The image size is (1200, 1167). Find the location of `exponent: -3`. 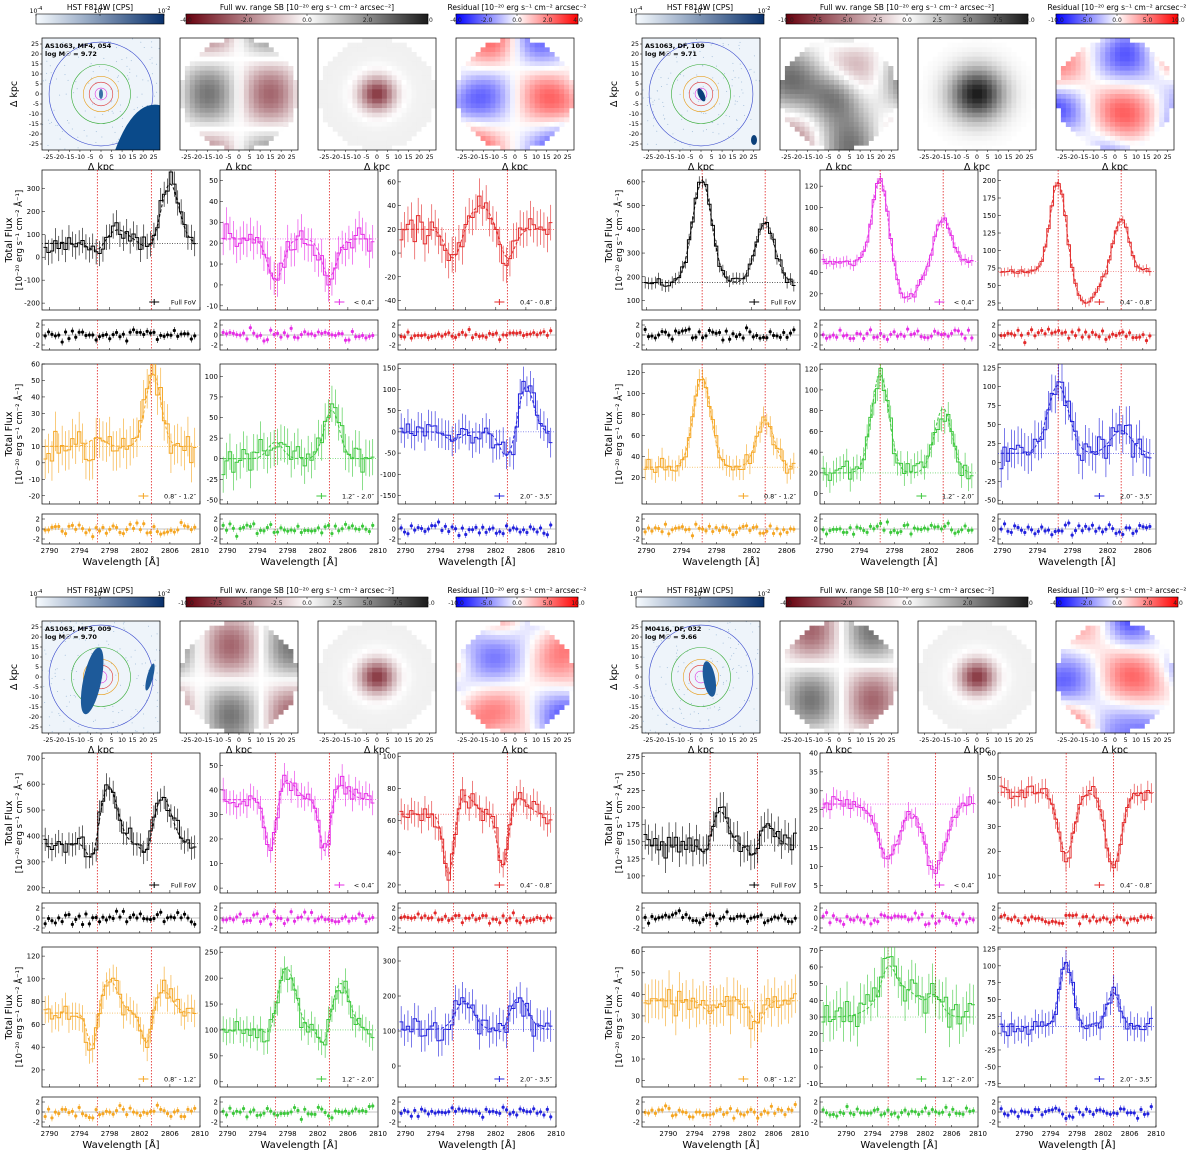

exponent: -3 is located at coordinates (703, 9).